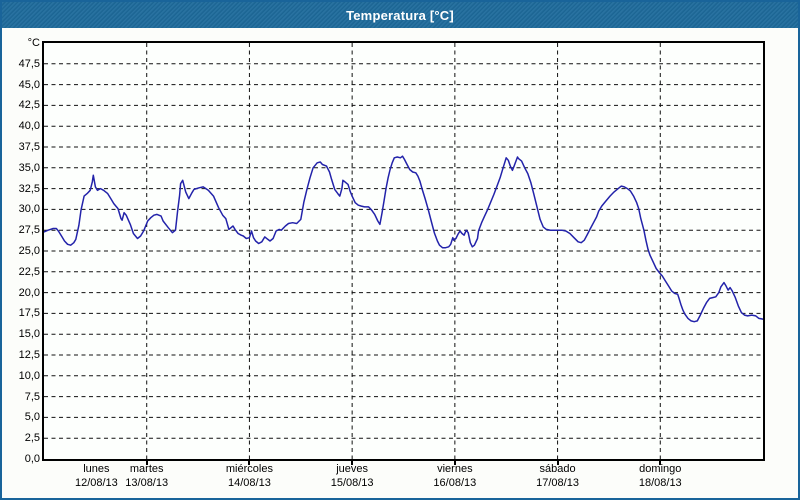 Image resolution: width=800 pixels, height=500 pixels. Describe the element at coordinates (29, 167) in the screenshot. I see `y-tick-label: 35,0` at that location.